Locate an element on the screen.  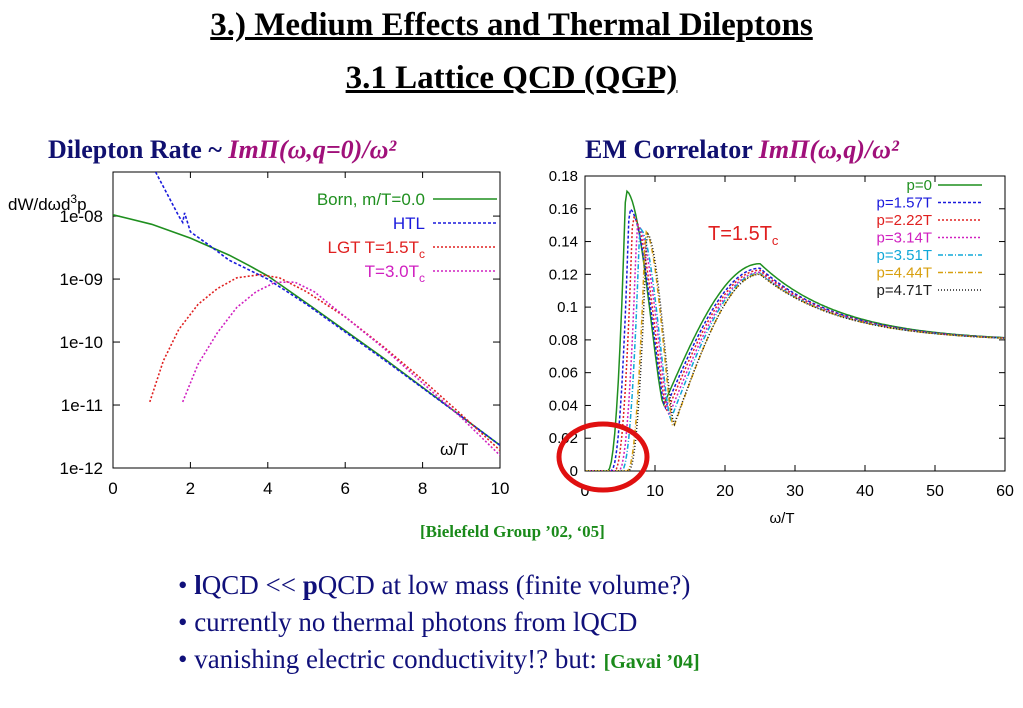
temperature-annotation: T=1.5Tc is located at coordinates (743, 235).